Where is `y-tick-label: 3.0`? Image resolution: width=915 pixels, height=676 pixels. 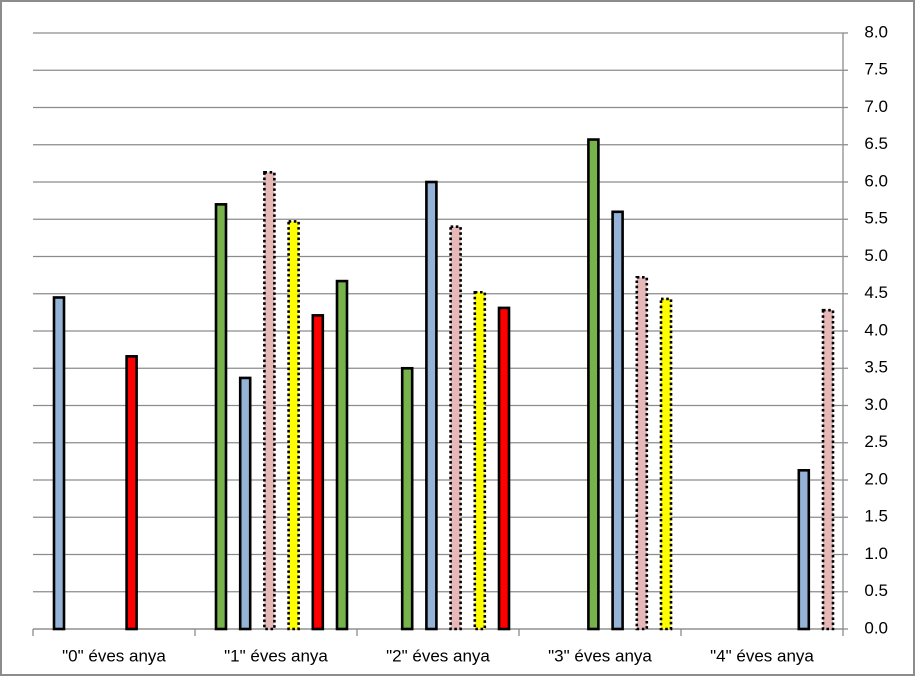 y-tick-label: 3.0 is located at coordinates (876, 404).